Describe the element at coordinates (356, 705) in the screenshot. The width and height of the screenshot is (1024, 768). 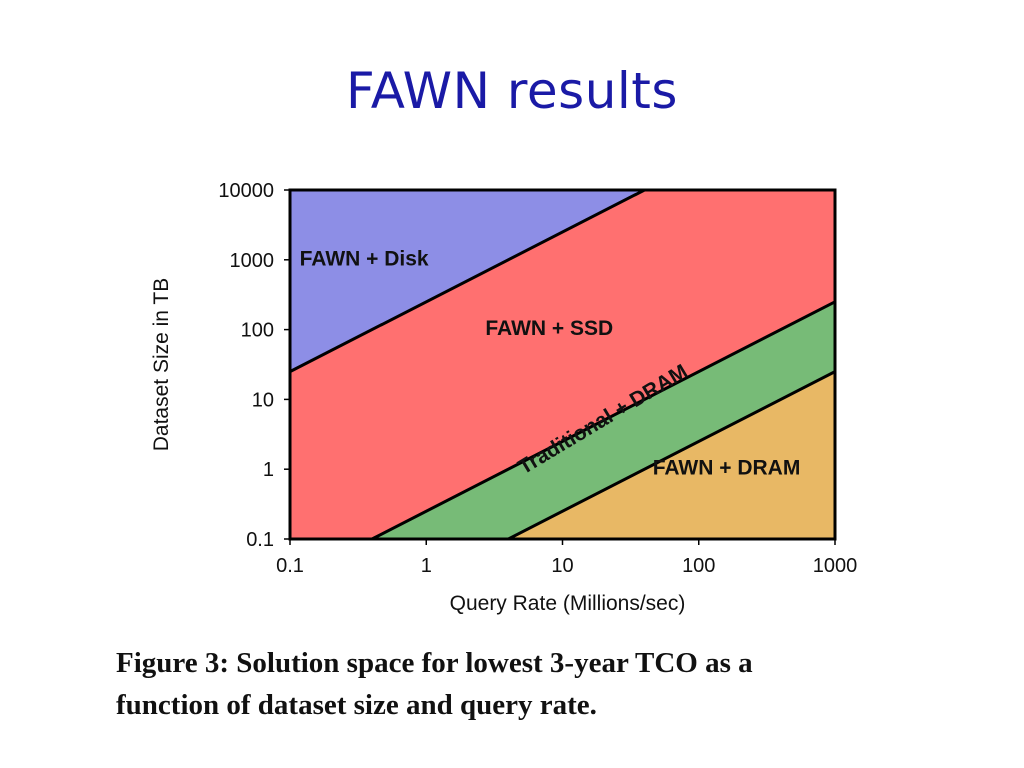
I see `figure-caption-line-2: function of dataset size and query rate.` at that location.